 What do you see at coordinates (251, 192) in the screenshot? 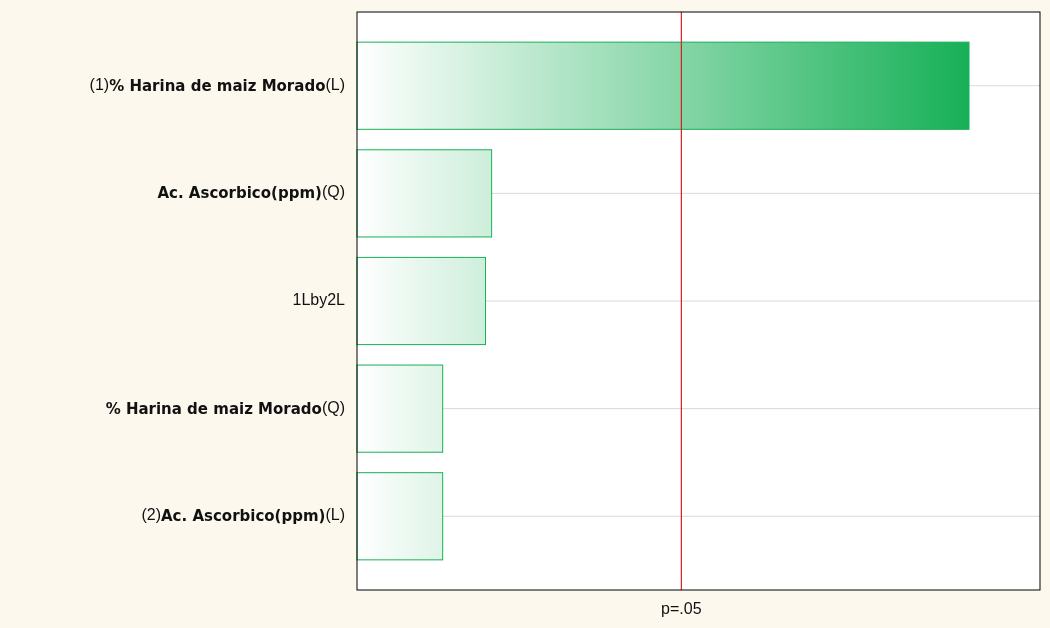
I see `y-tick-label: Ac. Ascorbico(ppm)(Q)` at bounding box center [251, 192].